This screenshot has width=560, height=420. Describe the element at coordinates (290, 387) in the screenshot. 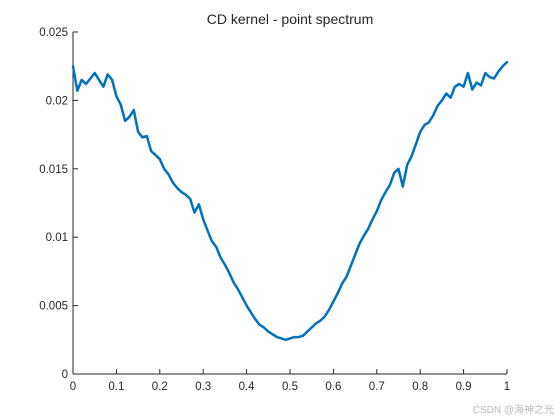

I see `x-tick-label: 0.5` at that location.